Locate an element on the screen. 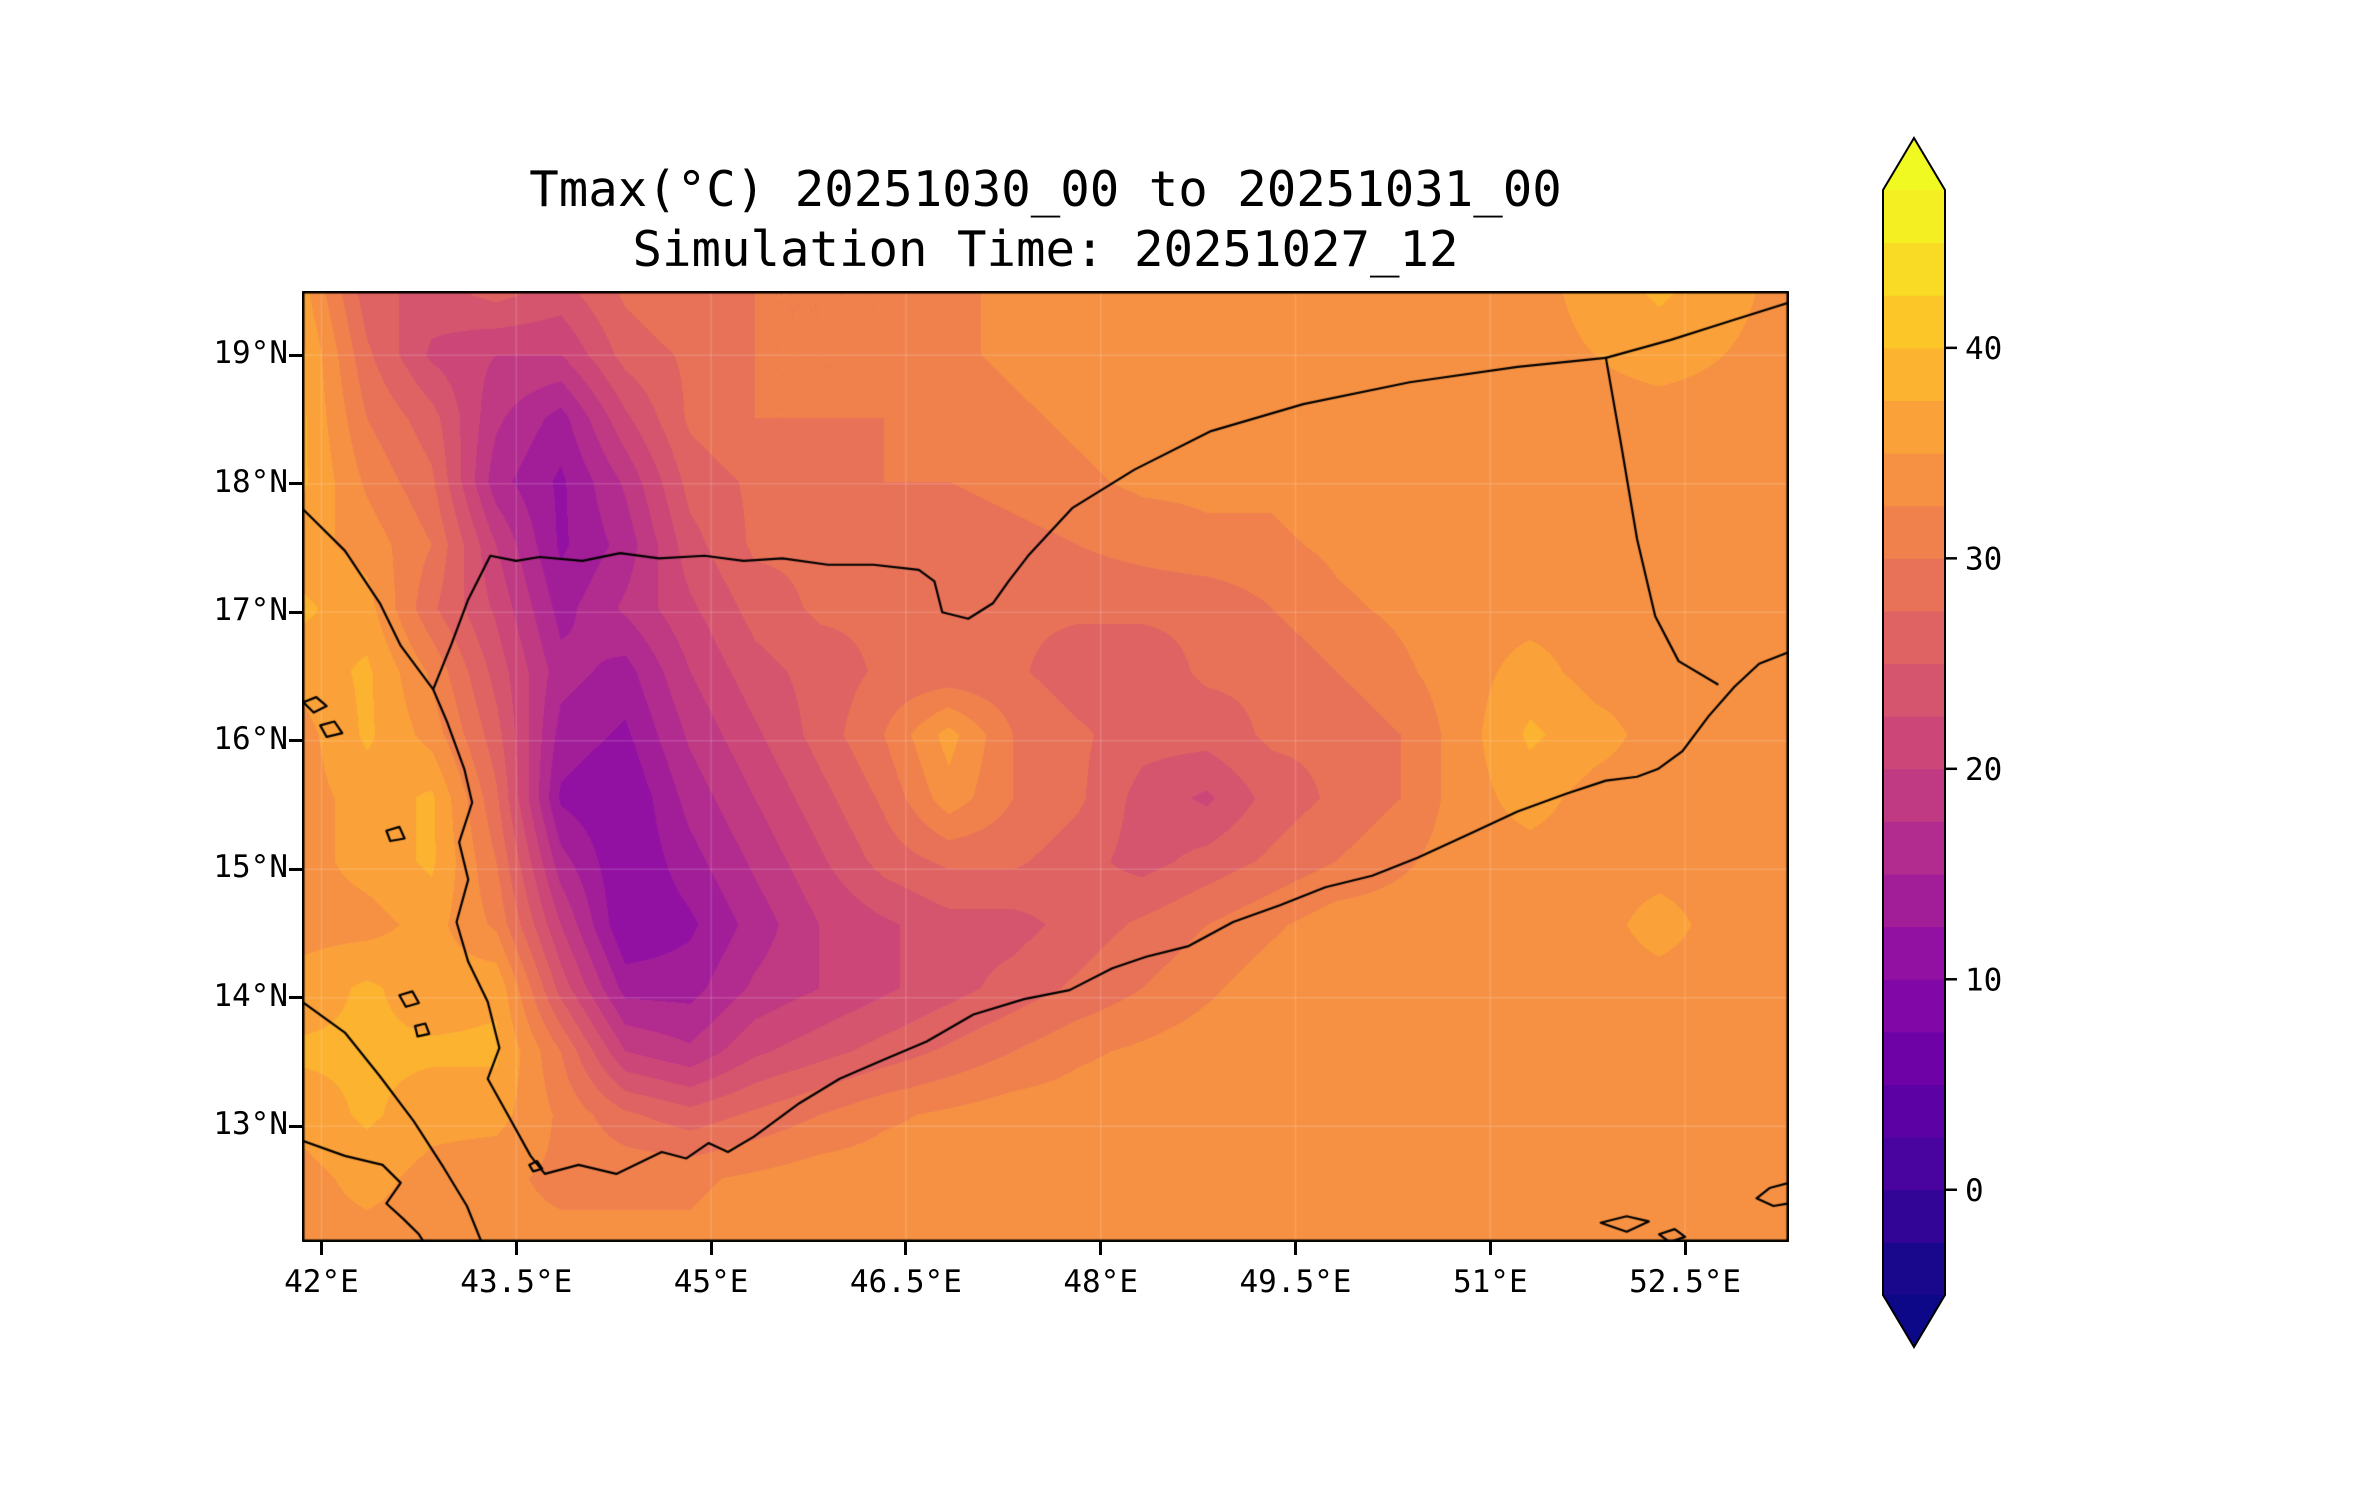  colorbar-extend-max-arrow is located at coordinates (1914, 164).